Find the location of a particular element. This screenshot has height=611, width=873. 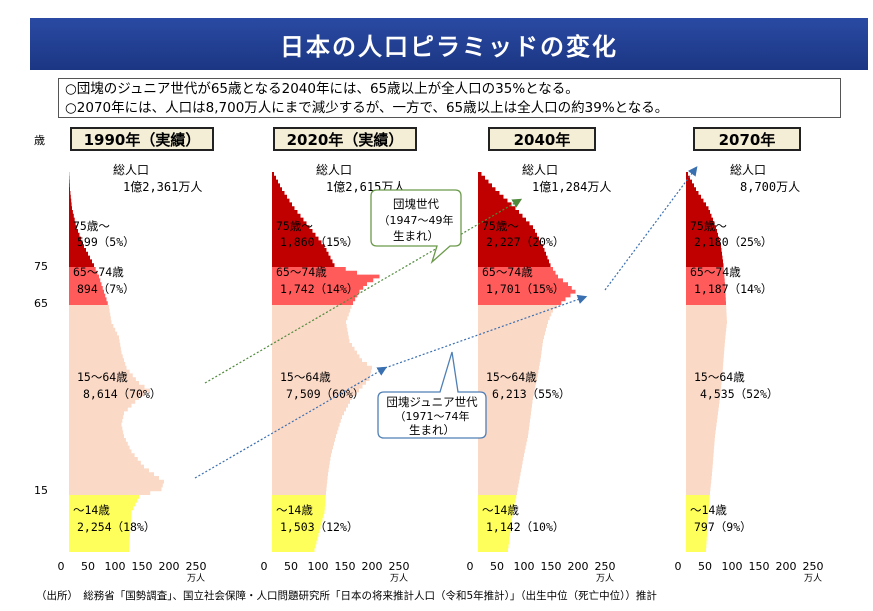

year-label-1990: 1990年（実績） is located at coordinates (142, 139).